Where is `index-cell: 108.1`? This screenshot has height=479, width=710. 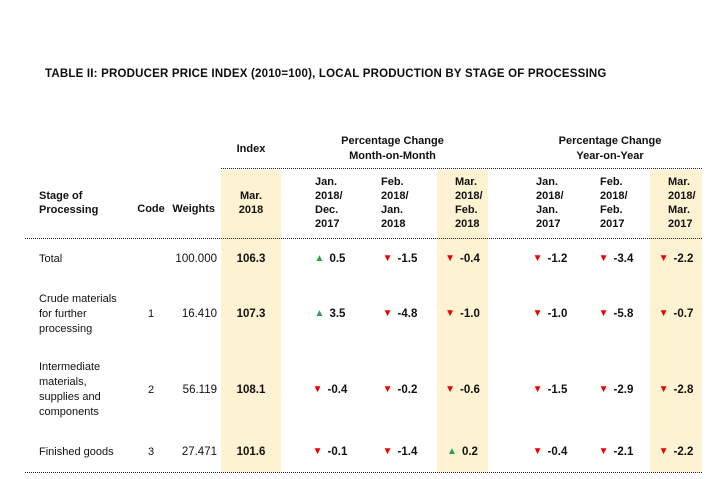
index-cell: 108.1 is located at coordinates (251, 390).